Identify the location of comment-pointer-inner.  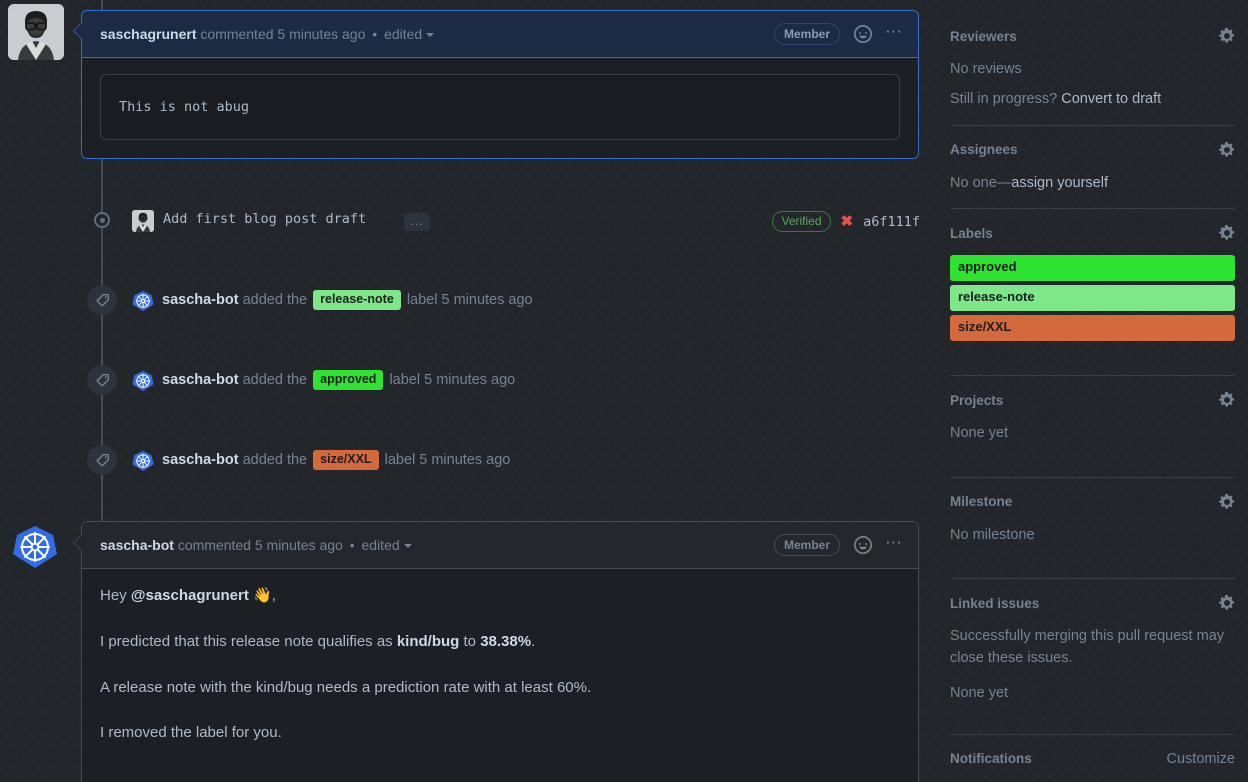
(78, 543).